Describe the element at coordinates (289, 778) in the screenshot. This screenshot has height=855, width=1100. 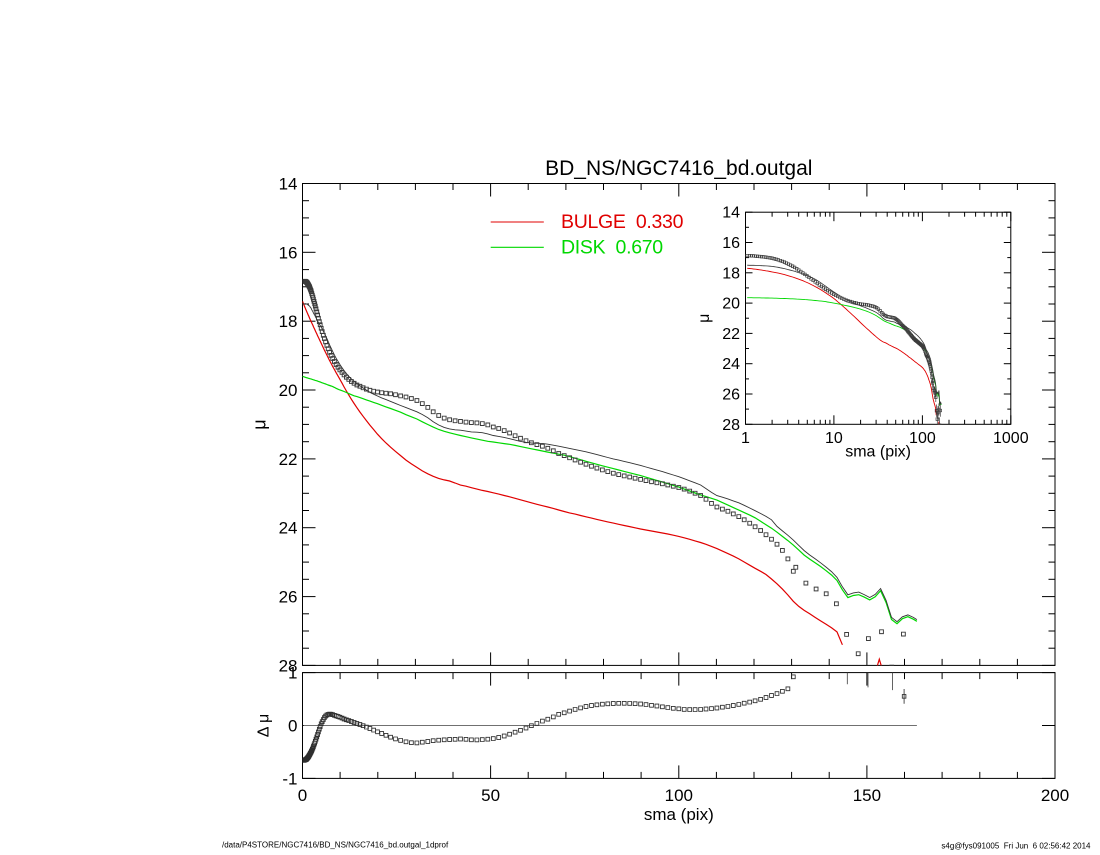
I see `svg-text: -1` at that location.